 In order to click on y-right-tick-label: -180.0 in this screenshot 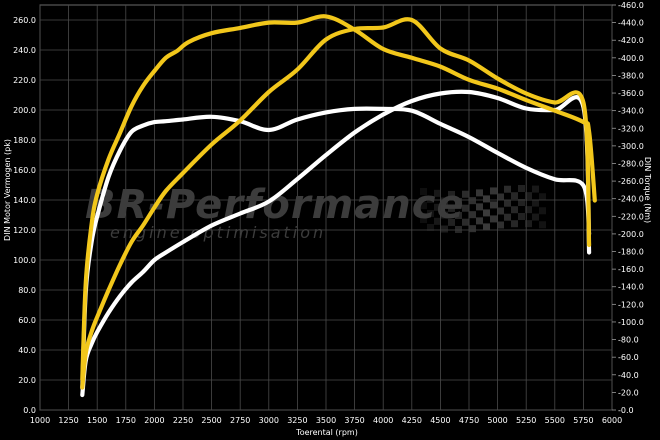, I will do `click(631, 252)`.